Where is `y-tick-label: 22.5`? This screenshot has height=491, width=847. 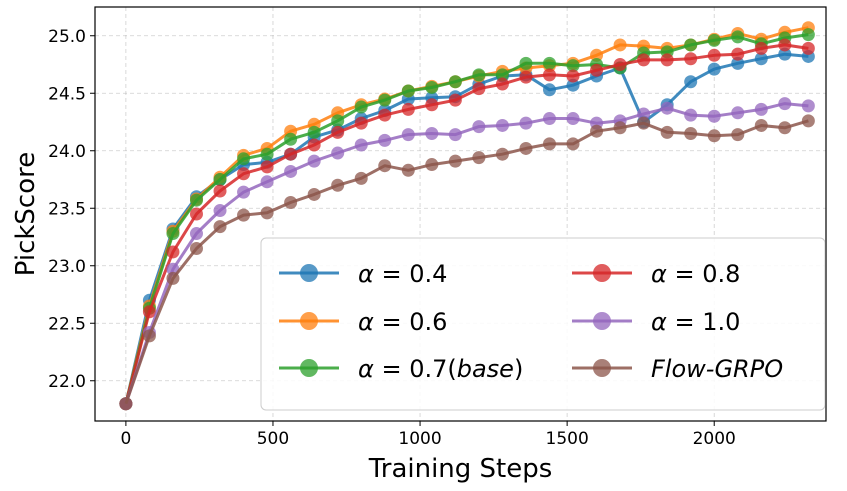 y-tick-label: 22.5 is located at coordinates (67, 324).